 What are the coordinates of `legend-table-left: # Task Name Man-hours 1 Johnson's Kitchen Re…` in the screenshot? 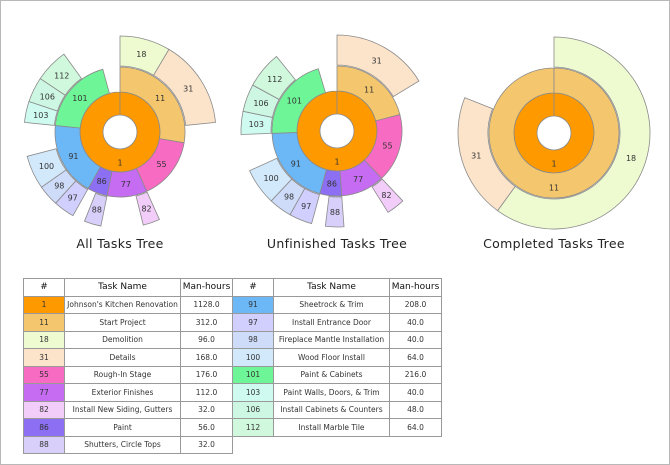 It's located at (128, 366).